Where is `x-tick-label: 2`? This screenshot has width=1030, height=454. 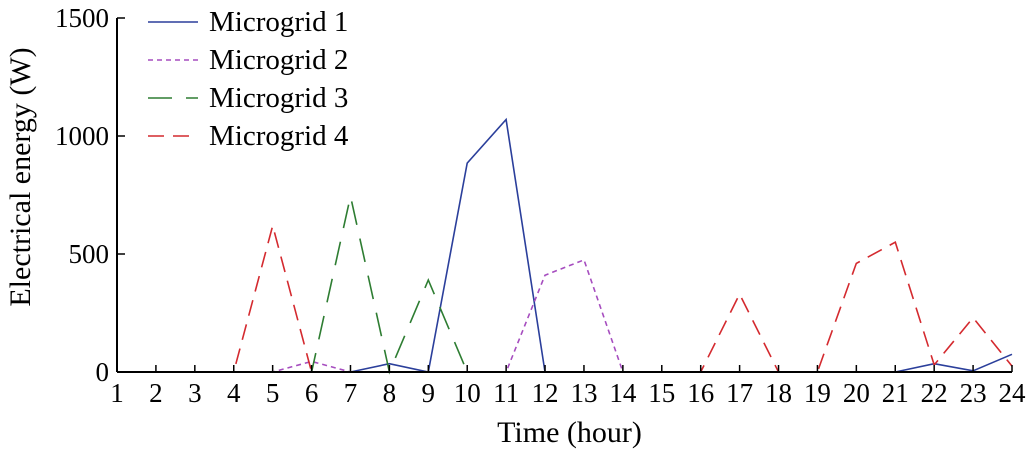 x-tick-label: 2 is located at coordinates (156, 393).